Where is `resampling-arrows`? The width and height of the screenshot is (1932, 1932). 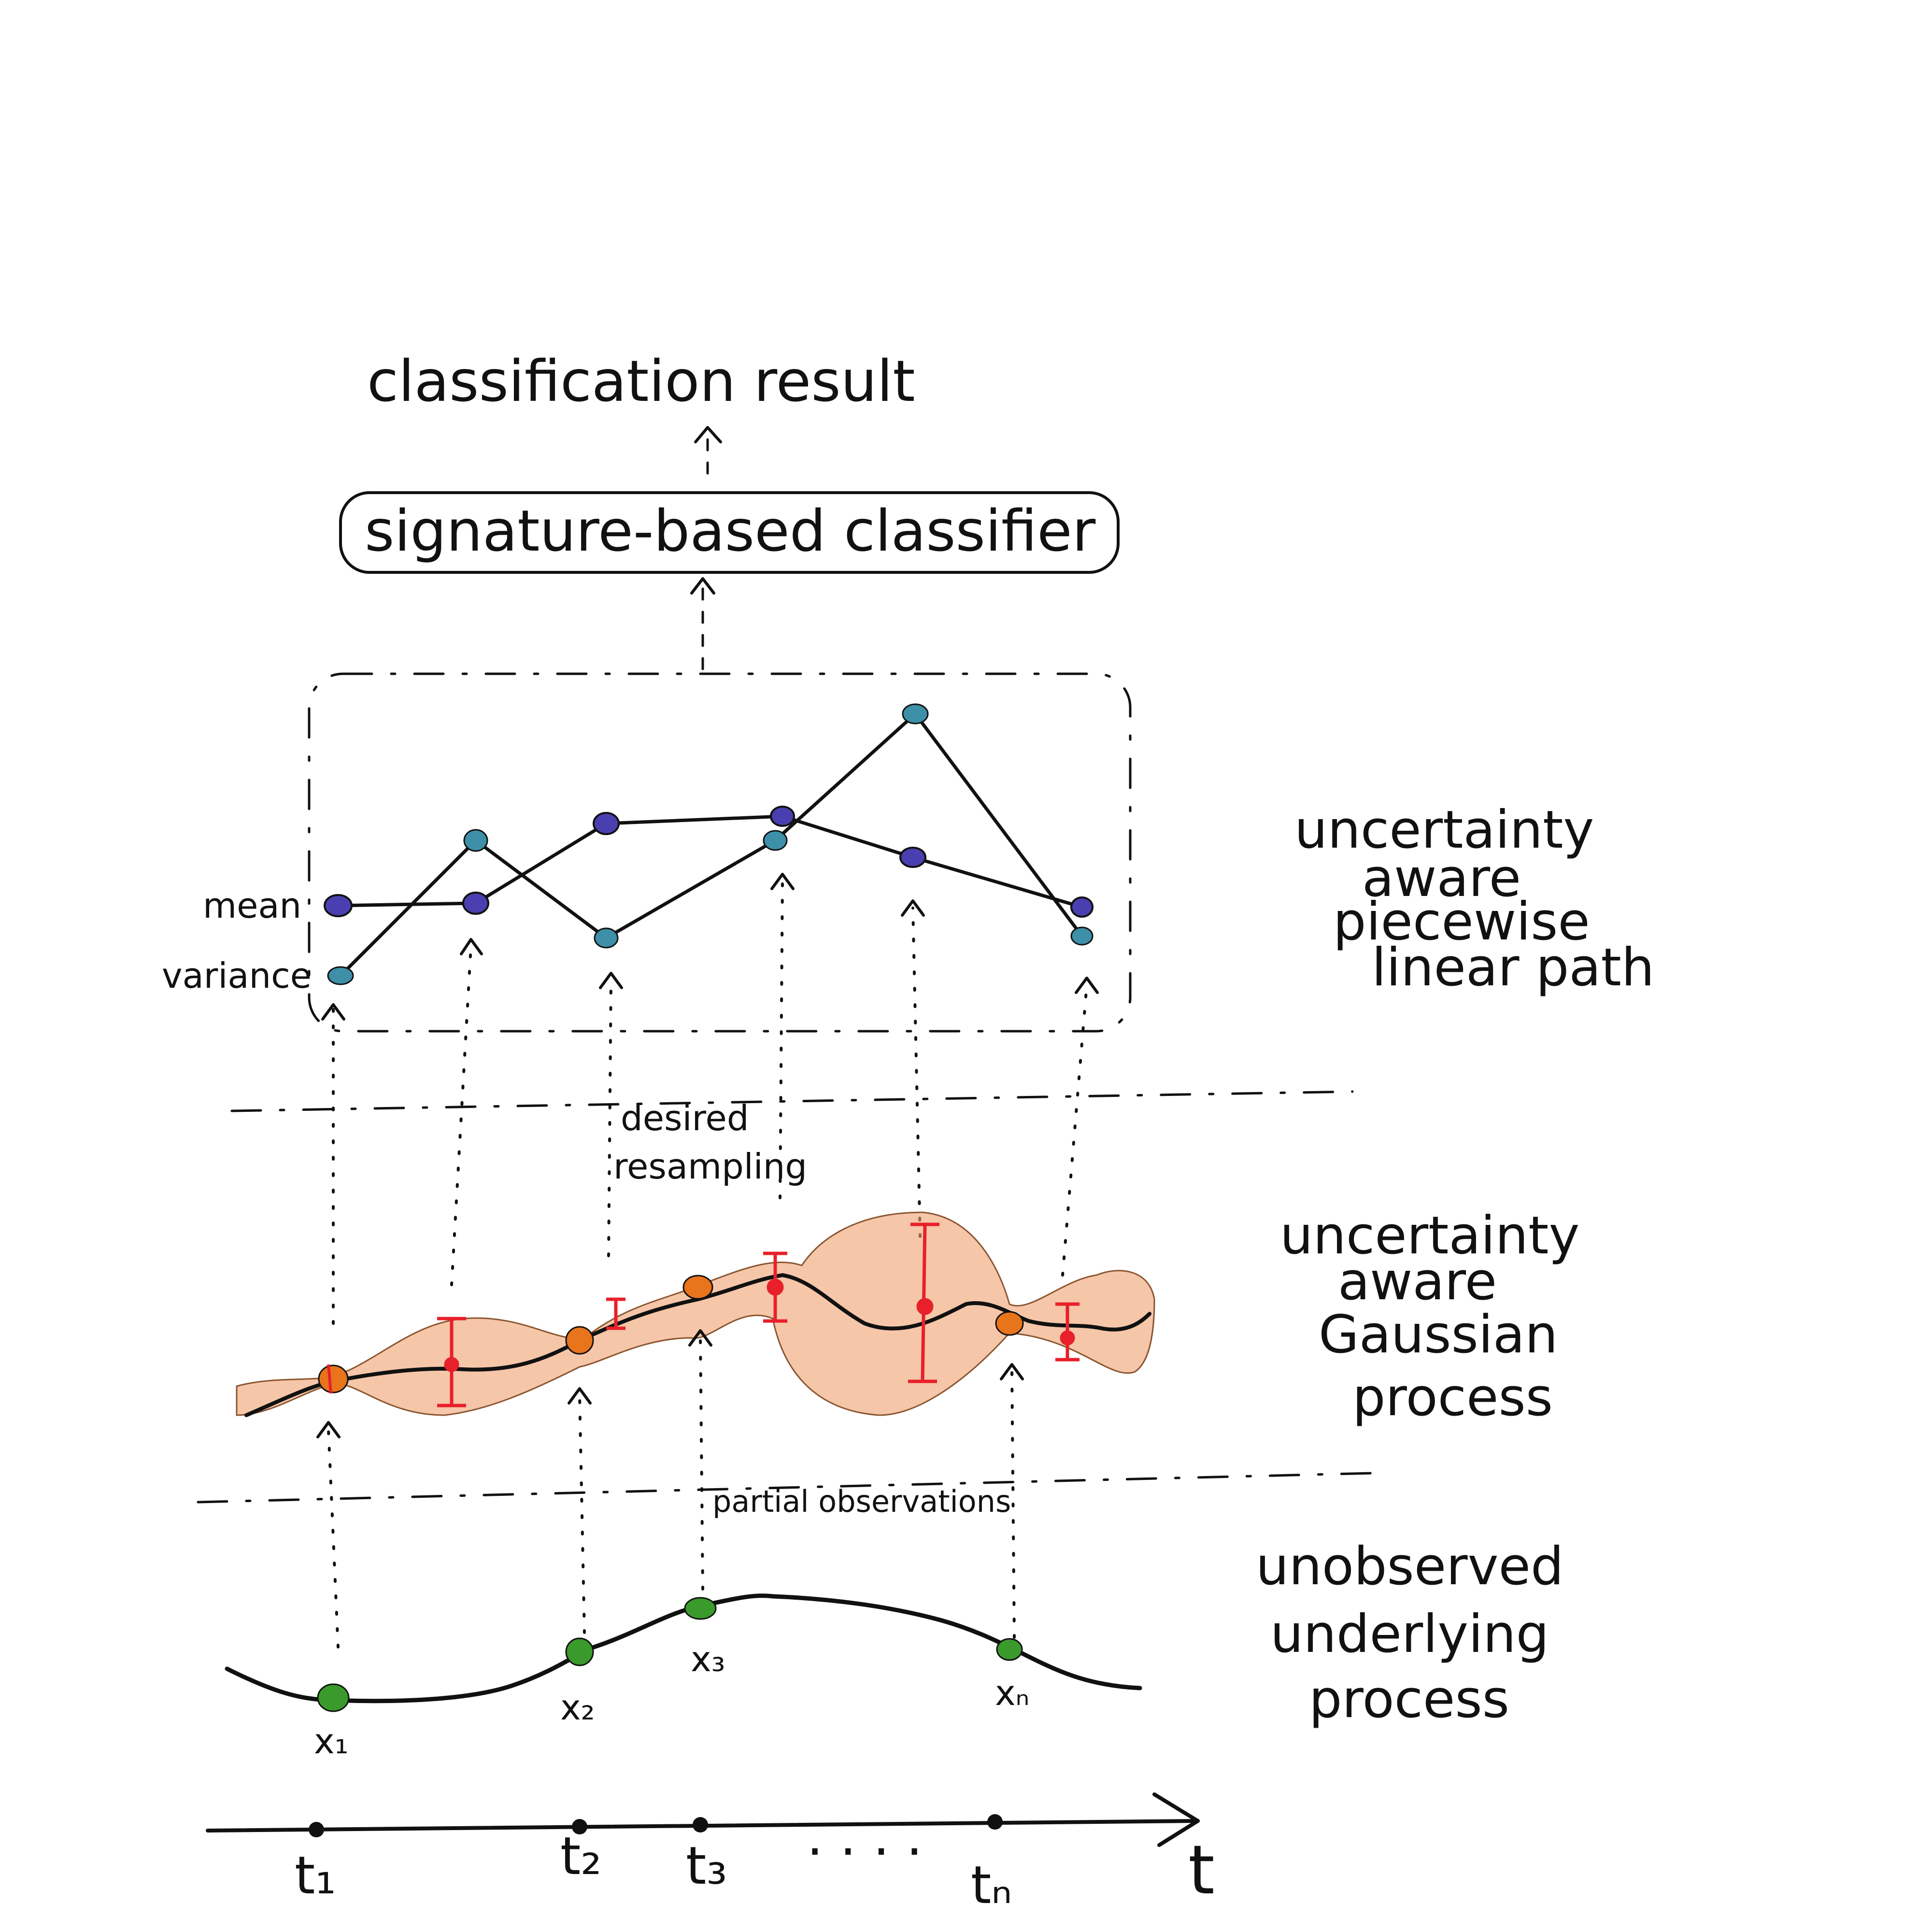
resampling-arrows is located at coordinates (710, 1099).